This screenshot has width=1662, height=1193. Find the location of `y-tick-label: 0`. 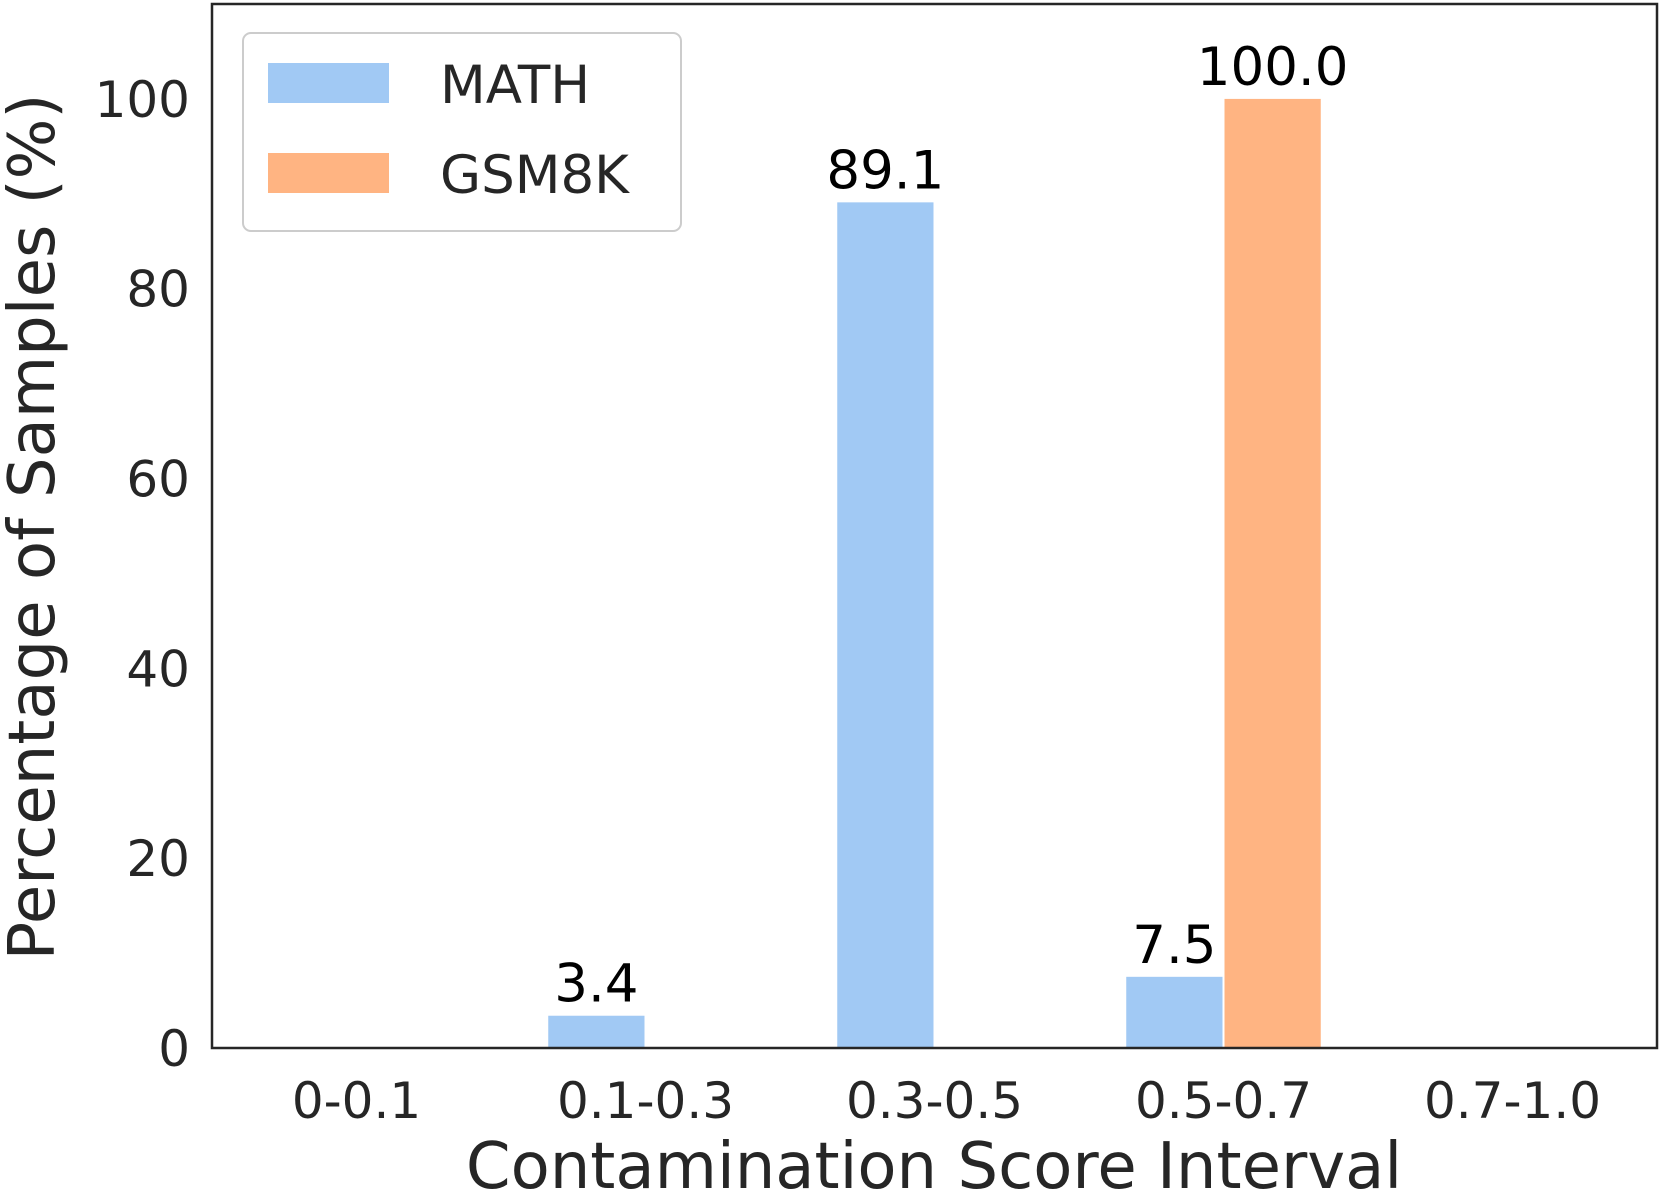

y-tick-label: 0 is located at coordinates (174, 1049).